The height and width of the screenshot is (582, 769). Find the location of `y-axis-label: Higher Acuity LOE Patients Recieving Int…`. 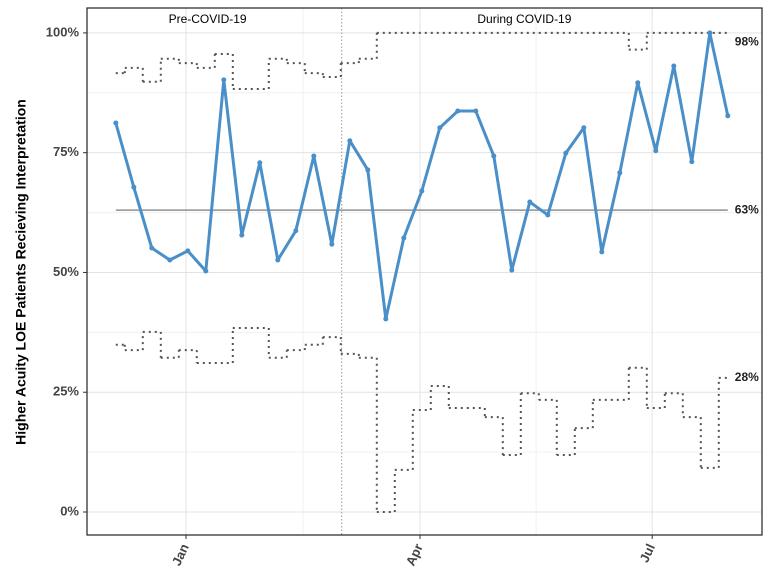

y-axis-label: Higher Acuity LOE Patients Recieving Int… is located at coordinates (21, 272).